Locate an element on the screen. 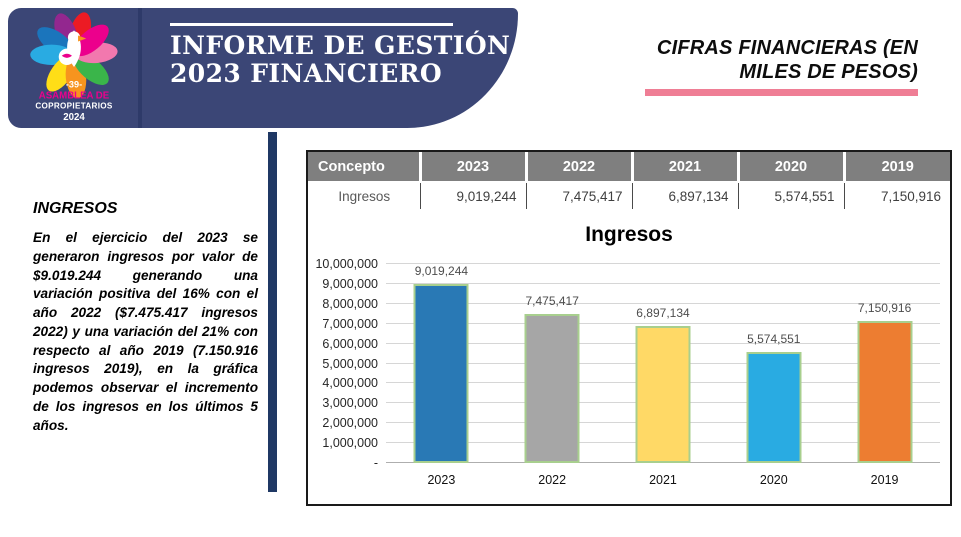 The height and width of the screenshot is (537, 961). logo-line2: COPROPIETARIOS is located at coordinates (74, 106).